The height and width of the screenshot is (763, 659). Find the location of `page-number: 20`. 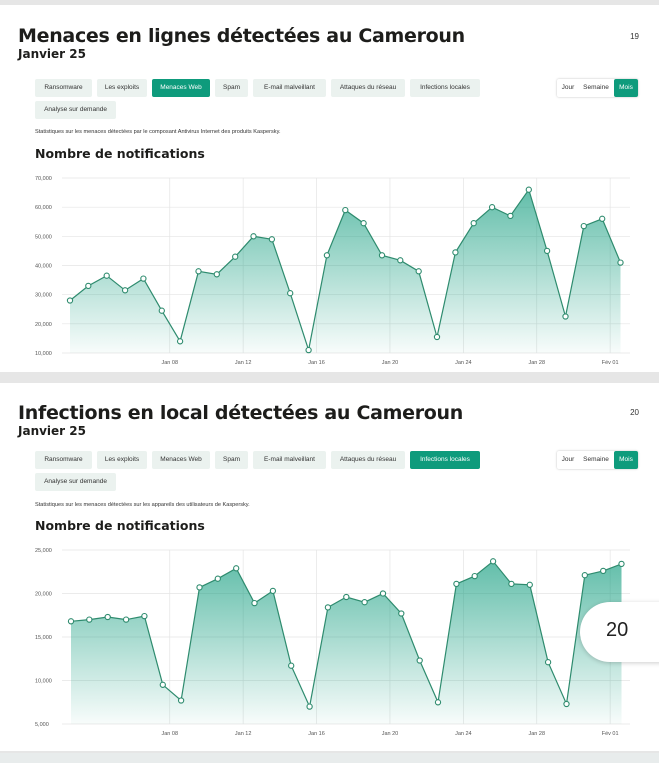

page-number: 20 is located at coordinates (634, 412).